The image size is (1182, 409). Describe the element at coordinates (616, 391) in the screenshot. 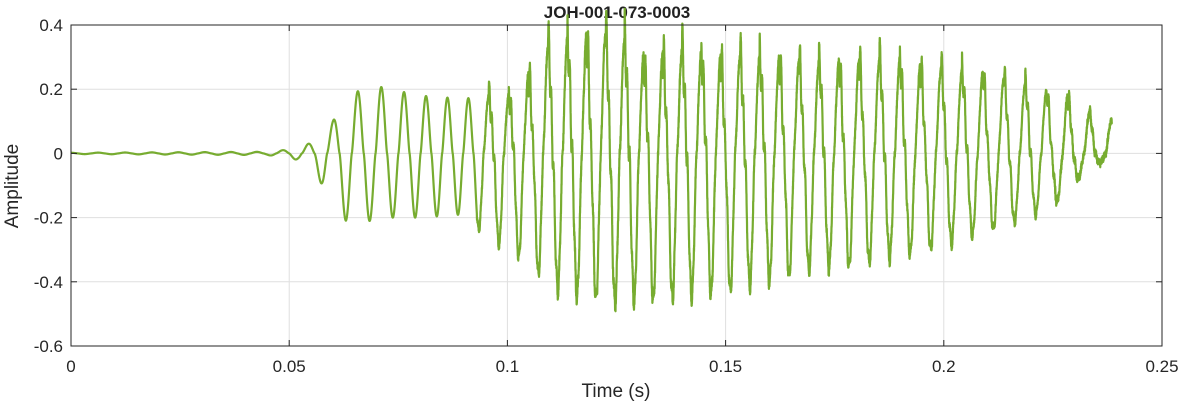

I see `x-axis-label: Time (s)` at that location.